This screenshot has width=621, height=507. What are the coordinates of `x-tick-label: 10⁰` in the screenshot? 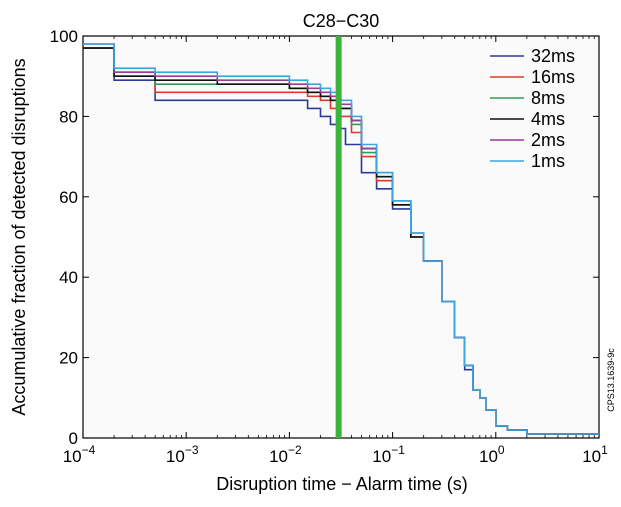 It's located at (492, 454).